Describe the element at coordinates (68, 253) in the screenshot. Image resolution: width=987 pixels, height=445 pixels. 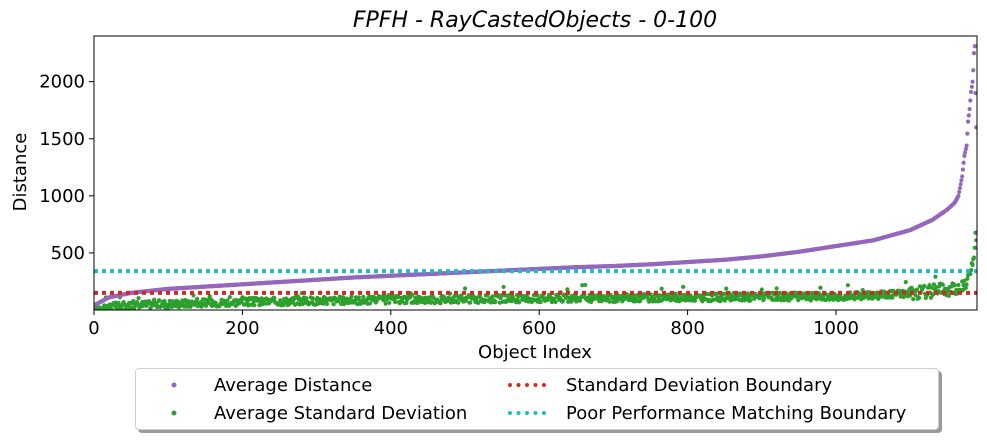
I see `y-tick-label: 500` at that location.